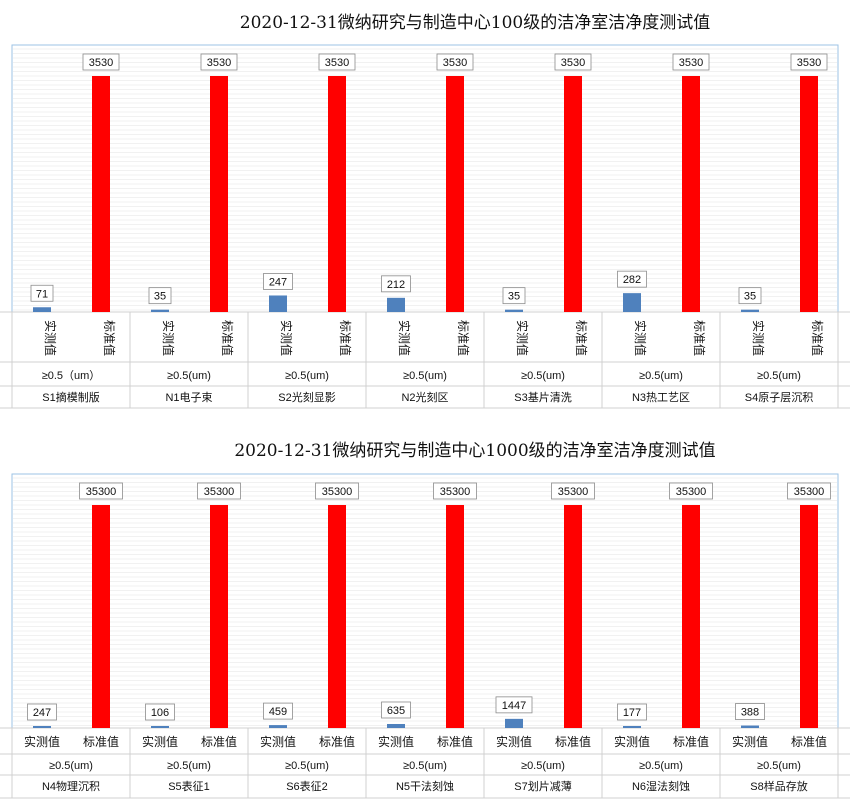 This screenshot has width=850, height=805. Describe the element at coordinates (70, 397) in the screenshot. I see `location-label: S1摘模制版` at that location.